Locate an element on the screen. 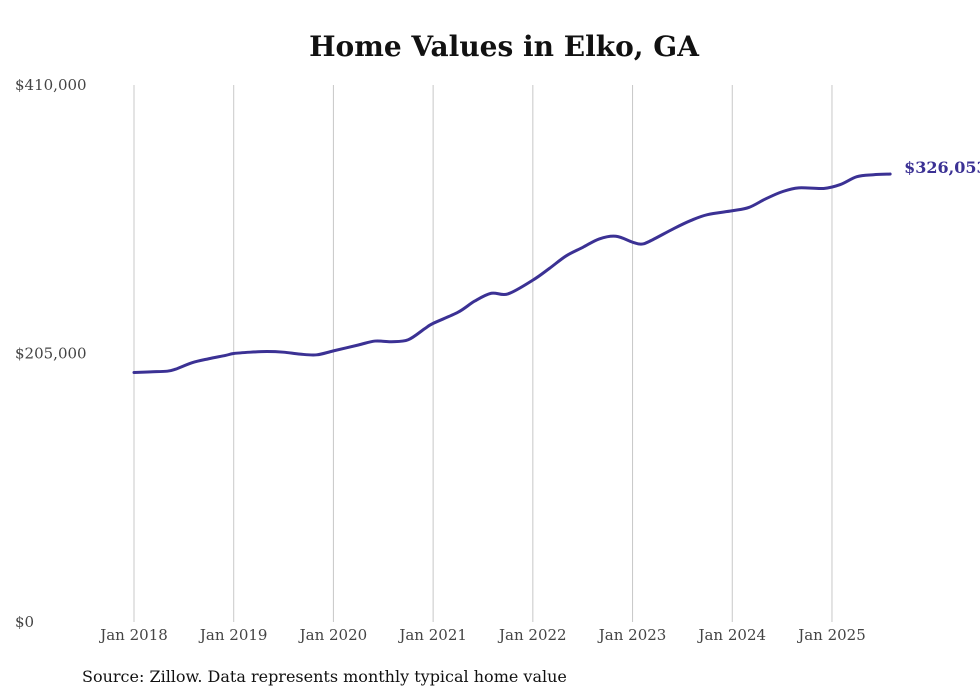 The width and height of the screenshot is (980, 699). x-tick-label: Jan 2022 is located at coordinates (532, 635).